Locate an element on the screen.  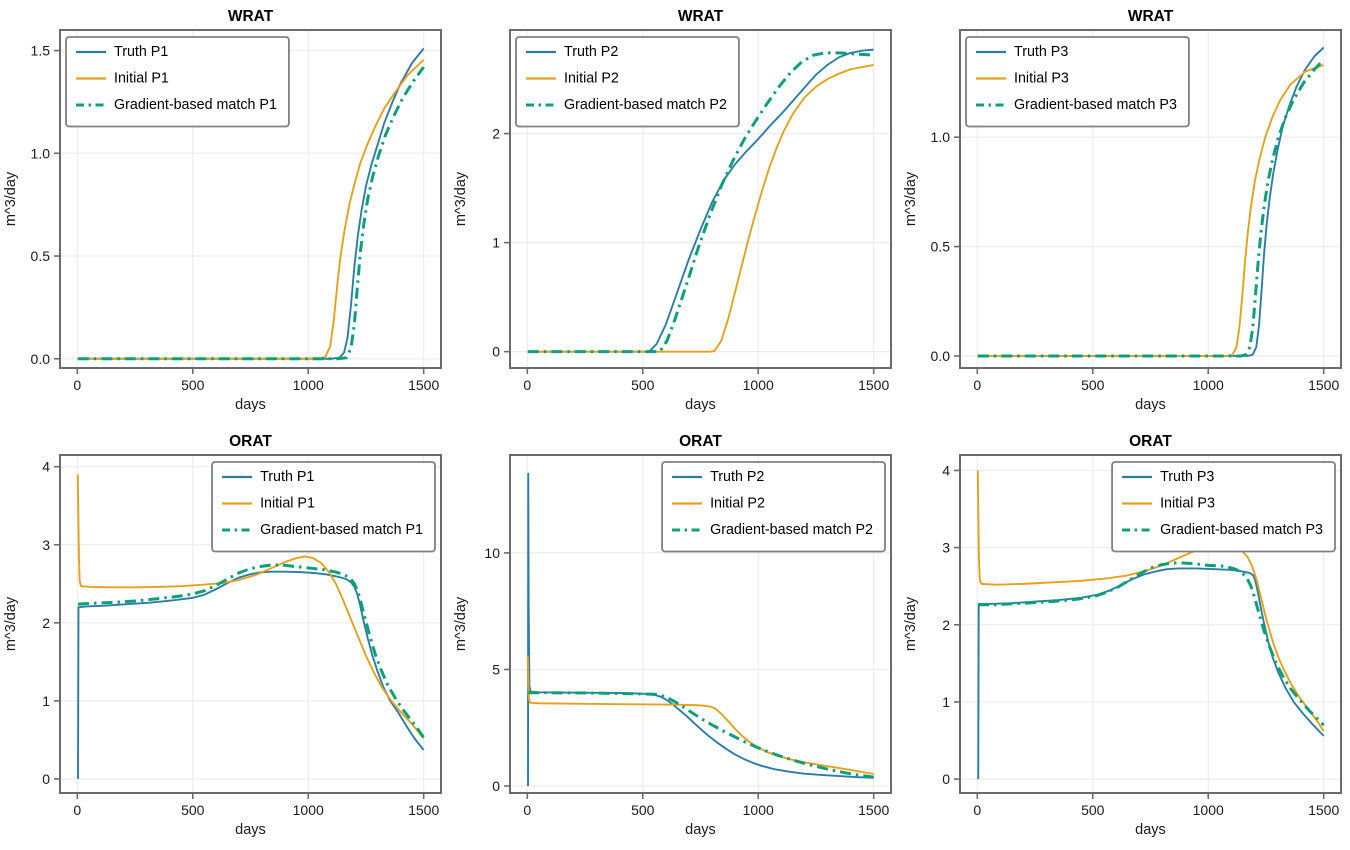
y-tick-label: 10 is located at coordinates (492, 553).